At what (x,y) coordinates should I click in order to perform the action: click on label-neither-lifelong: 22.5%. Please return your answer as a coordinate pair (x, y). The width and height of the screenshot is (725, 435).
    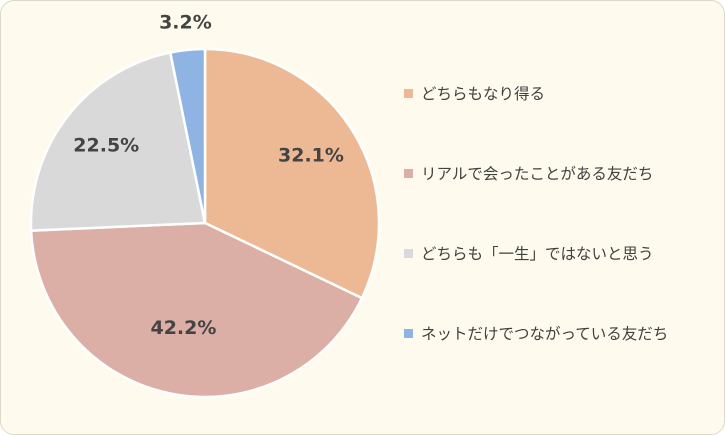
    Looking at the image, I should click on (106, 145).